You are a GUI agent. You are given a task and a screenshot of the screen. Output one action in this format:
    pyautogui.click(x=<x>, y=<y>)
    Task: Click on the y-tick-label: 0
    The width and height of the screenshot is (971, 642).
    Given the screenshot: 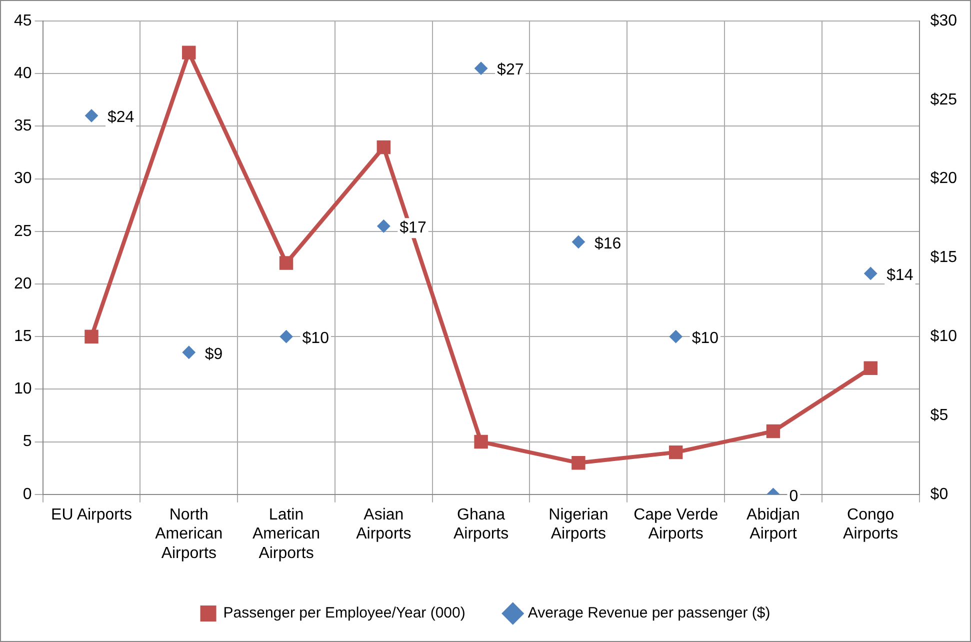 What is the action you would take?
    pyautogui.click(x=27, y=494)
    